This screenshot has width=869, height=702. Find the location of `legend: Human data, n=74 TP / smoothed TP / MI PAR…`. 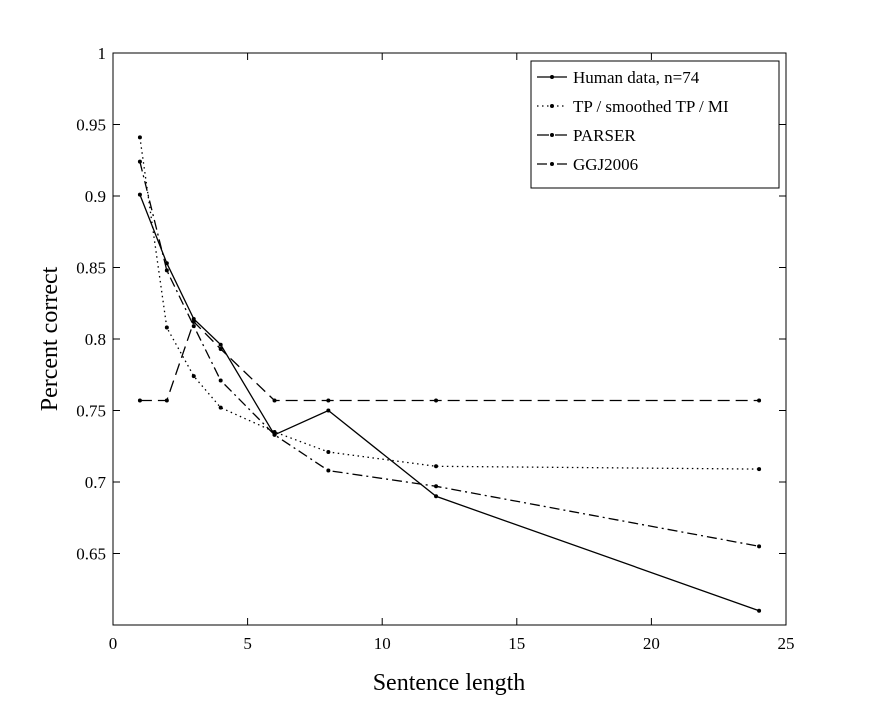

legend: Human data, n=74 TP / smoothed TP / MI PAR… is located at coordinates (655, 124).